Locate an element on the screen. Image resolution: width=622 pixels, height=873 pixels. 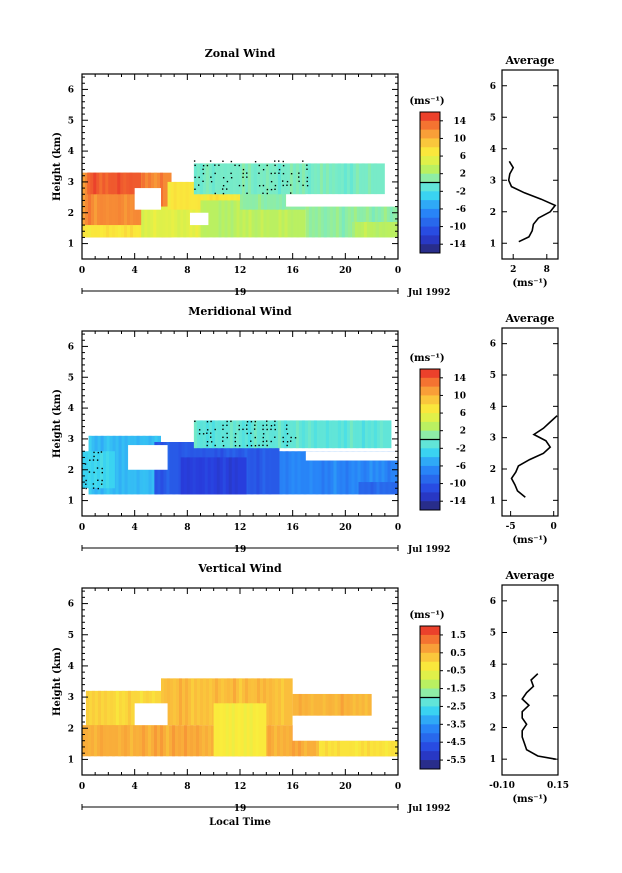
colorbar-tick-label: -10 is located at coordinates (458, 228).